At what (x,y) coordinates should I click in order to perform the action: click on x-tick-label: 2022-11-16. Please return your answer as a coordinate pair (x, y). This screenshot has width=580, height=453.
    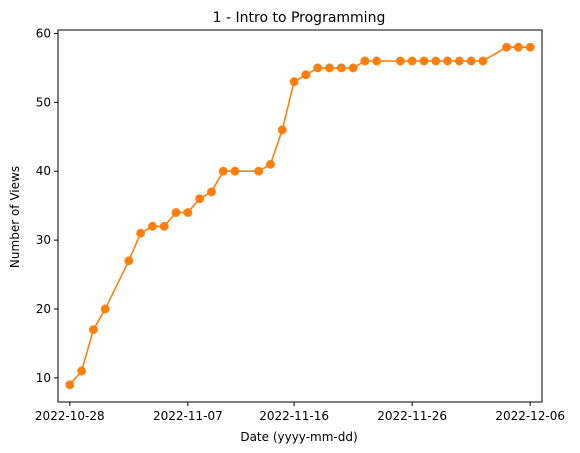
    Looking at the image, I should click on (294, 416).